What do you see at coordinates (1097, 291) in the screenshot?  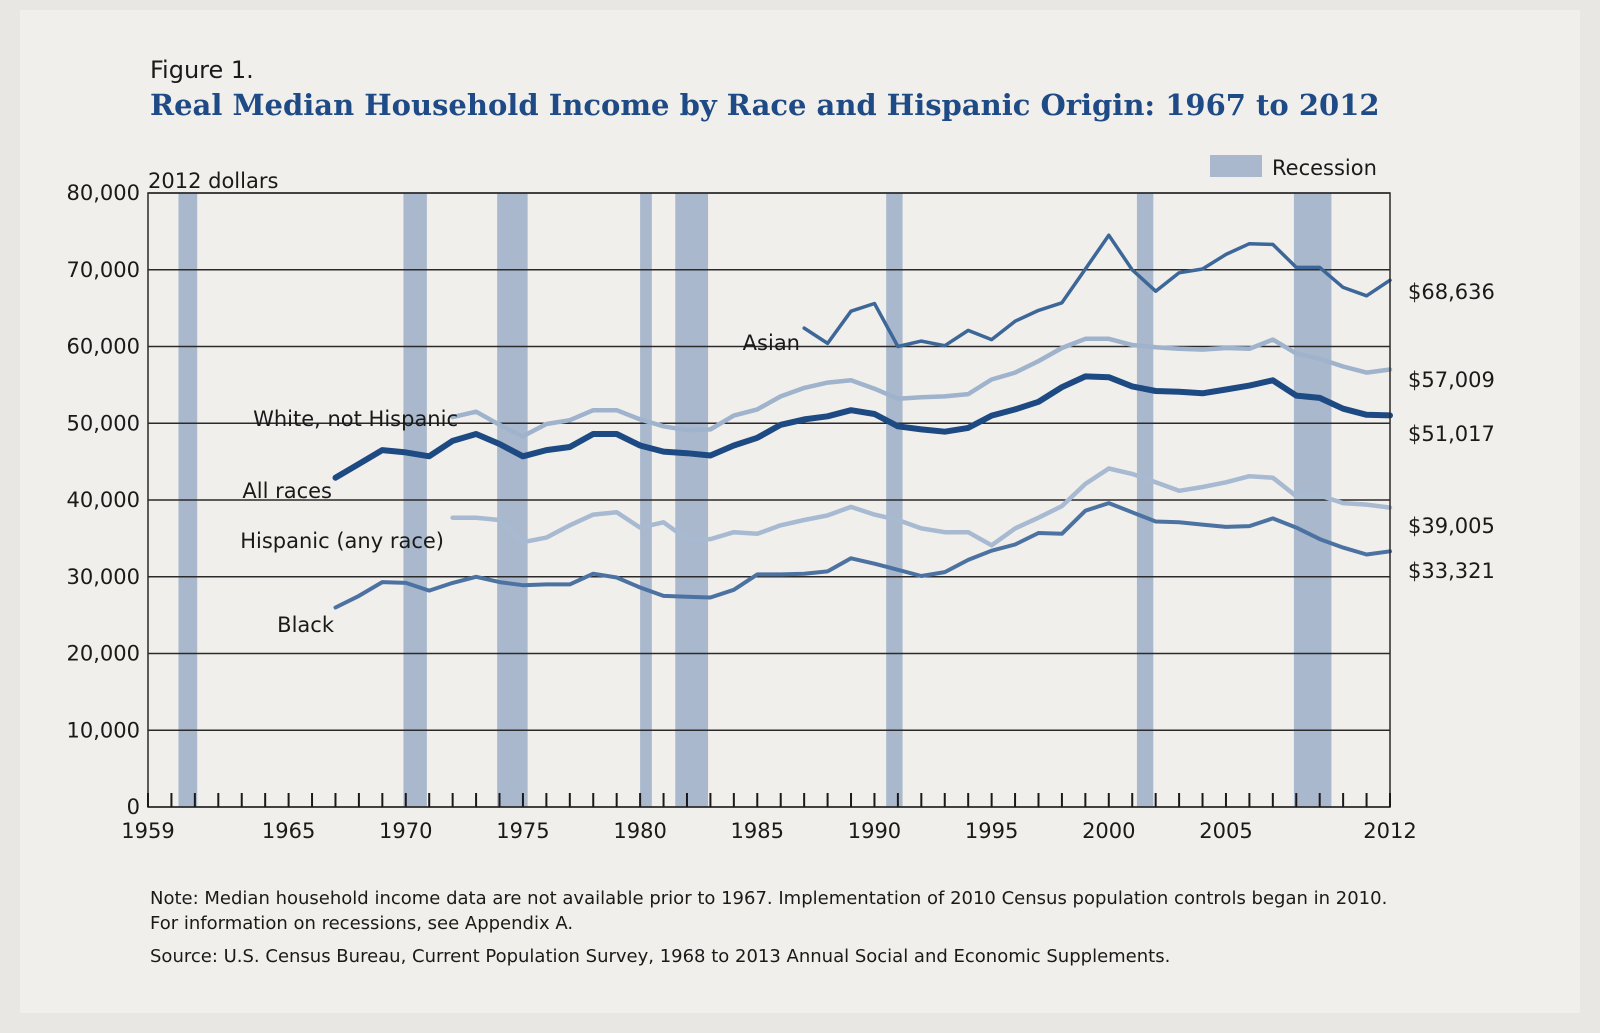 I see `series-line-asian` at bounding box center [1097, 291].